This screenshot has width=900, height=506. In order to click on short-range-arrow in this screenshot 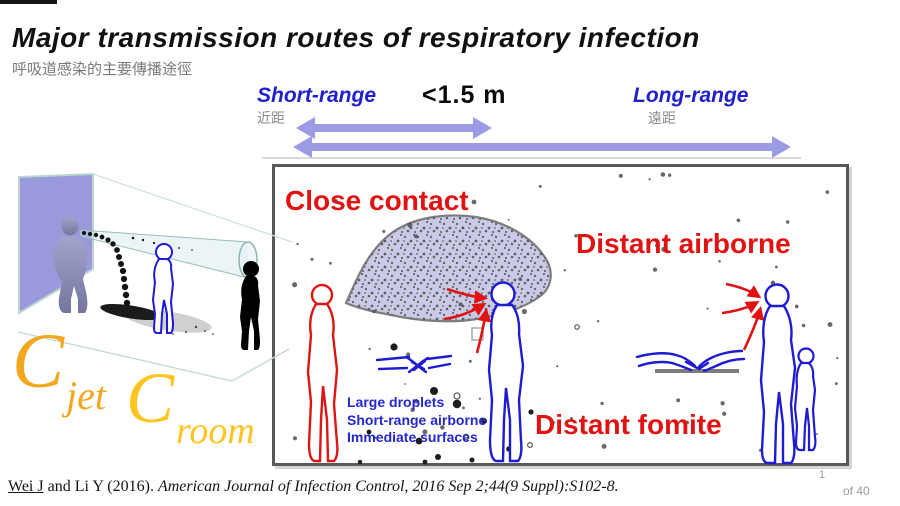, I will do `click(394, 128)`.